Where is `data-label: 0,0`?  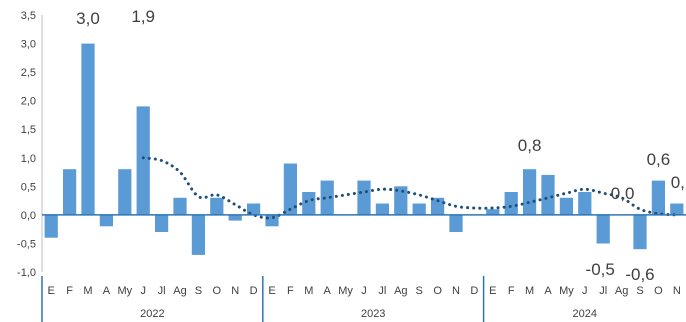 data-label: 0,0 is located at coordinates (623, 193).